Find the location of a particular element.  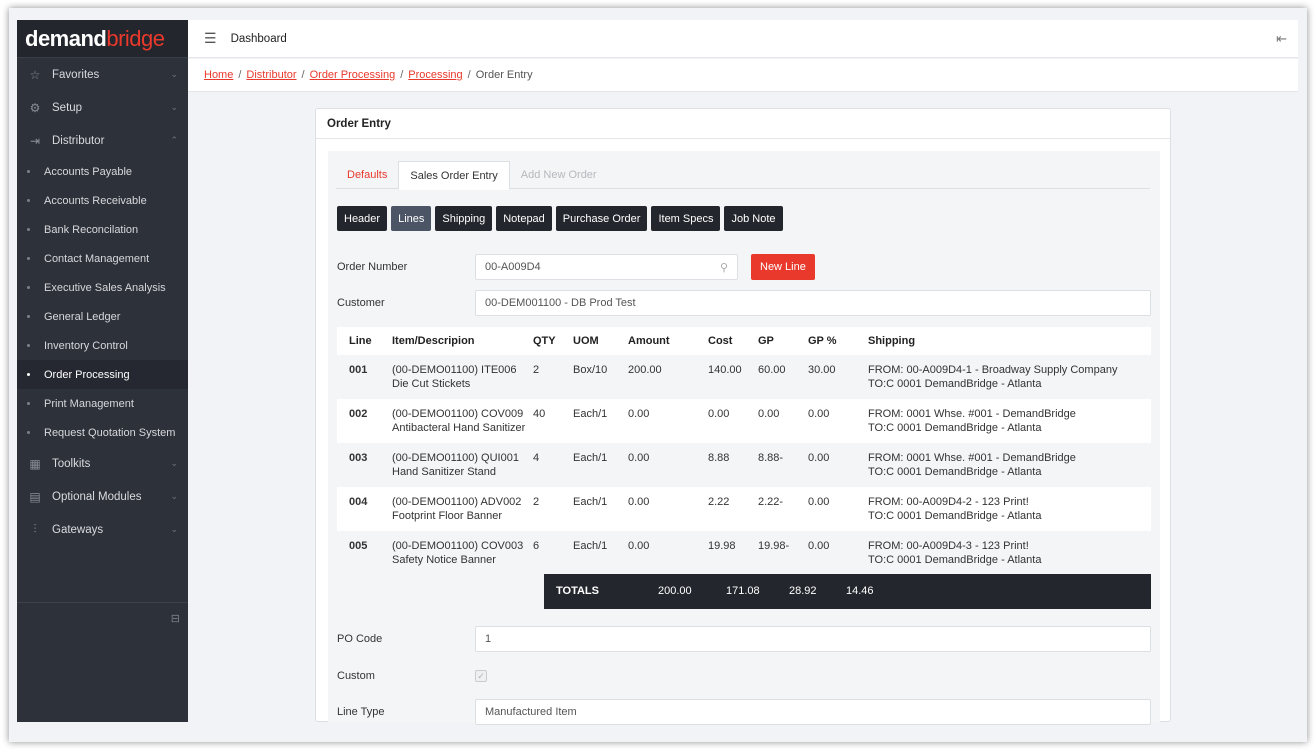

purchase-order-button: Purchase Order is located at coordinates (601, 218).